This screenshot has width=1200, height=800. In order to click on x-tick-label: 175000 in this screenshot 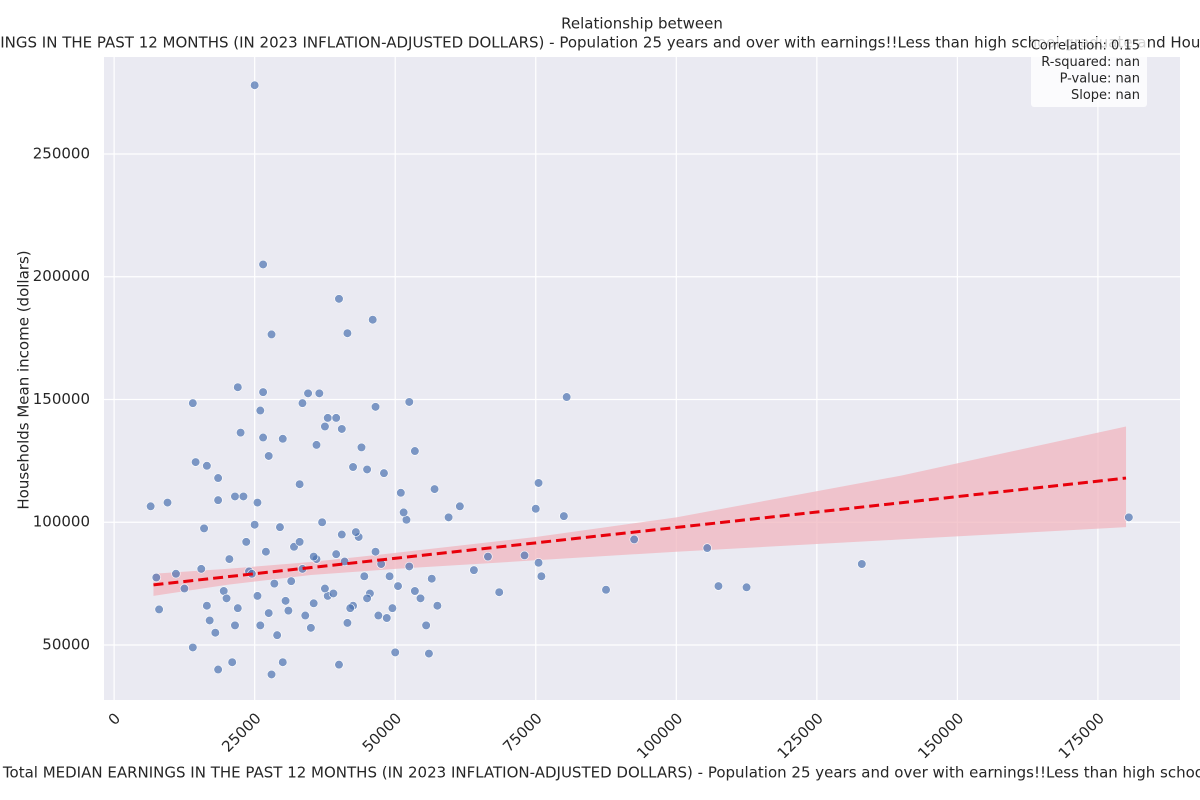, I will do `click(1081, 735)`.